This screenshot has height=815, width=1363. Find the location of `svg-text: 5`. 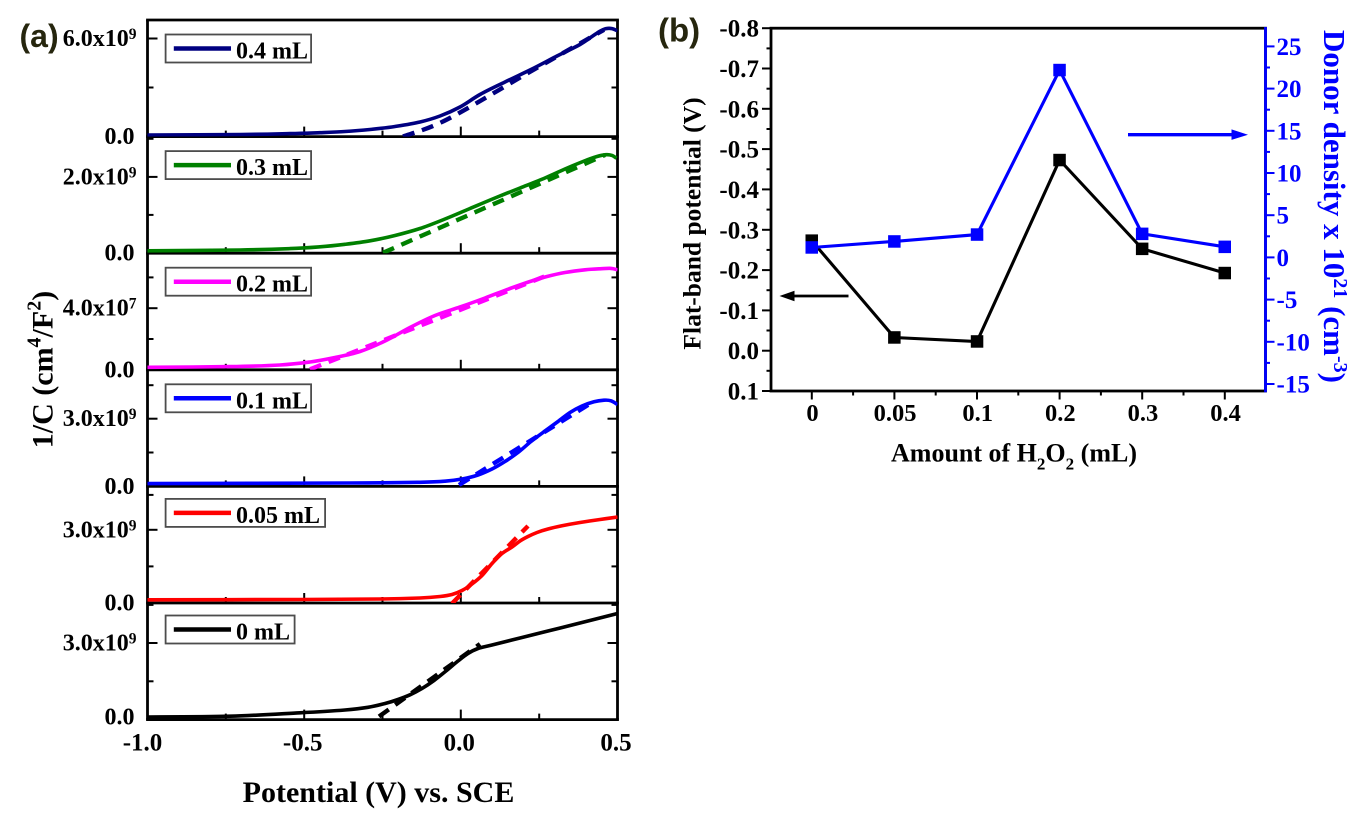

svg-text: 5 is located at coordinates (1283, 216).